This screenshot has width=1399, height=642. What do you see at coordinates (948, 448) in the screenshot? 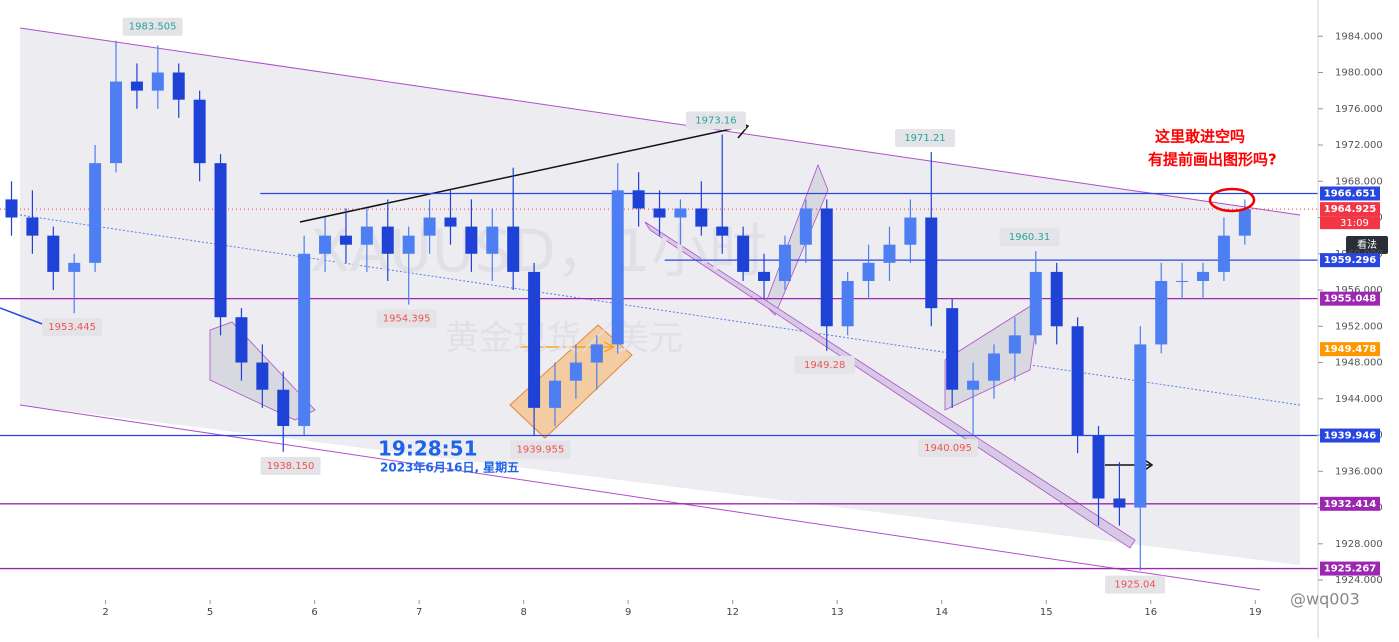
I see `point-label: 1940.095` at bounding box center [948, 448].